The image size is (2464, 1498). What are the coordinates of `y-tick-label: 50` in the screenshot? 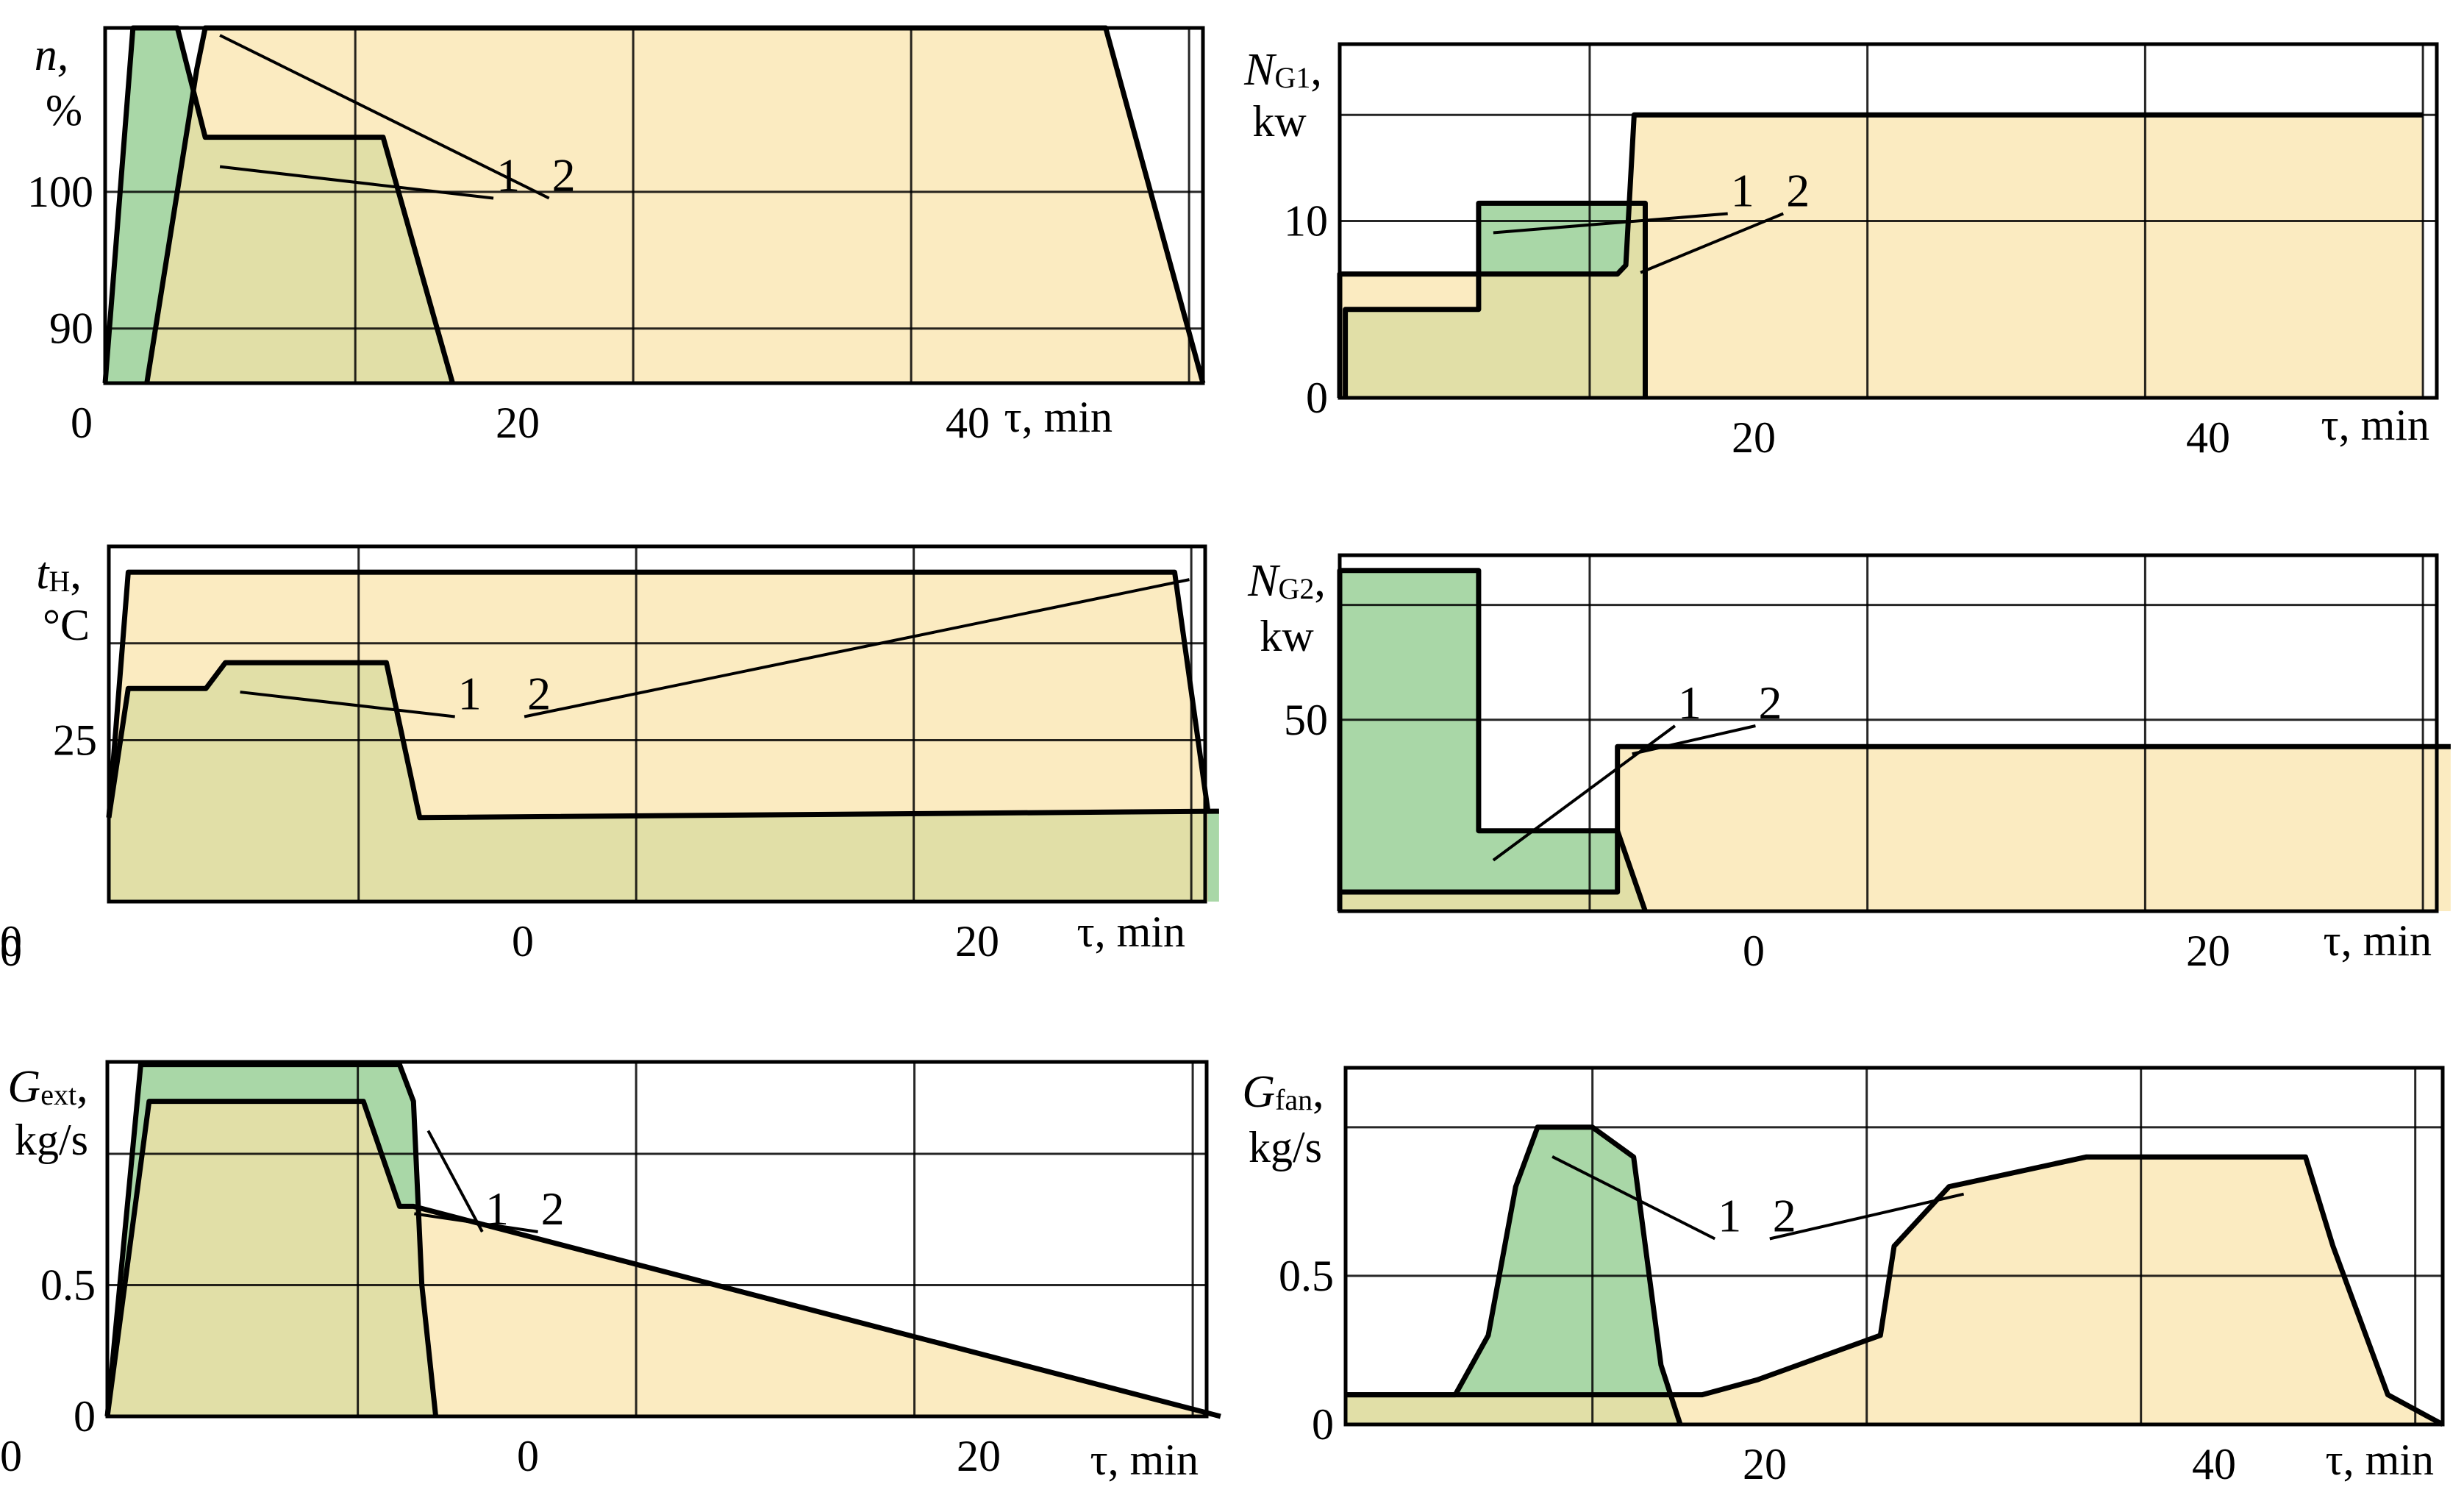 It's located at (1306, 720).